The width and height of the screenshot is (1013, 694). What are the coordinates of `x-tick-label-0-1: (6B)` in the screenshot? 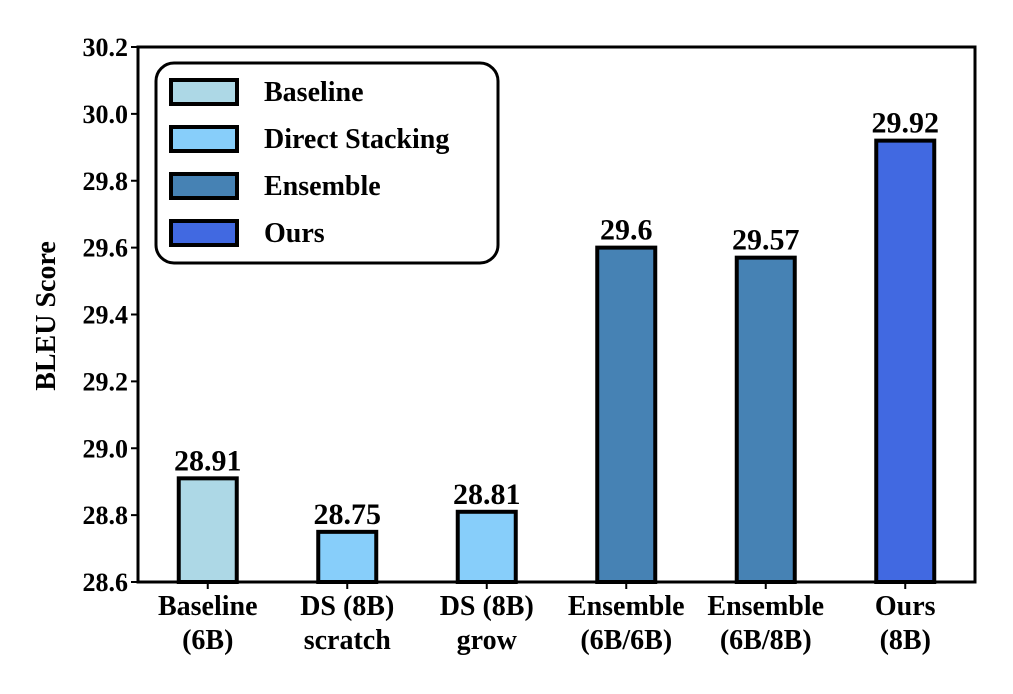 It's located at (207, 640).